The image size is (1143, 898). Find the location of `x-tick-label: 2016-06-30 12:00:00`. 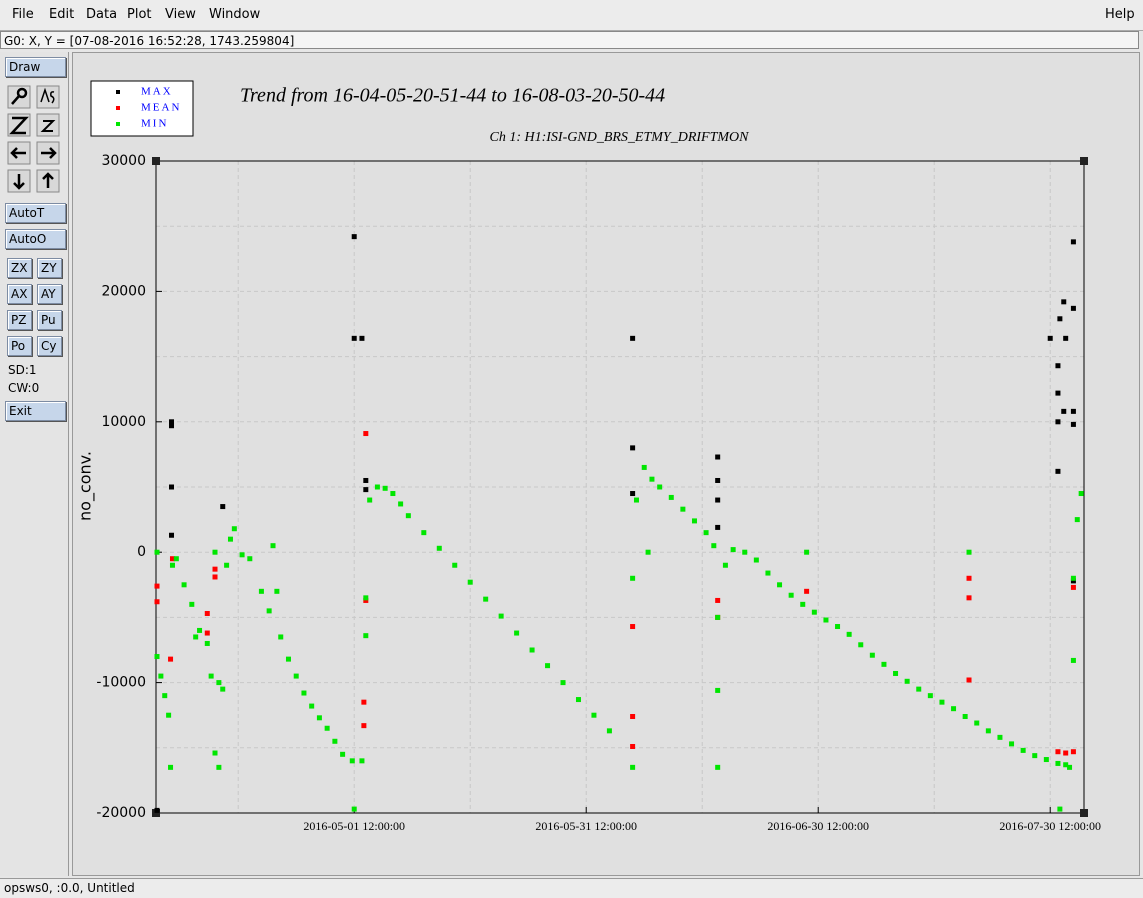

x-tick-label: 2016-06-30 12:00:00 is located at coordinates (818, 826).